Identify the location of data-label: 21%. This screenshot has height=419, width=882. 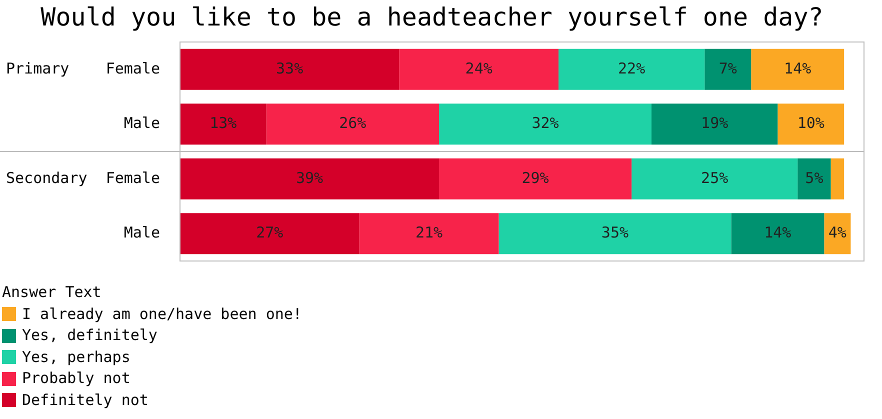
(429, 233).